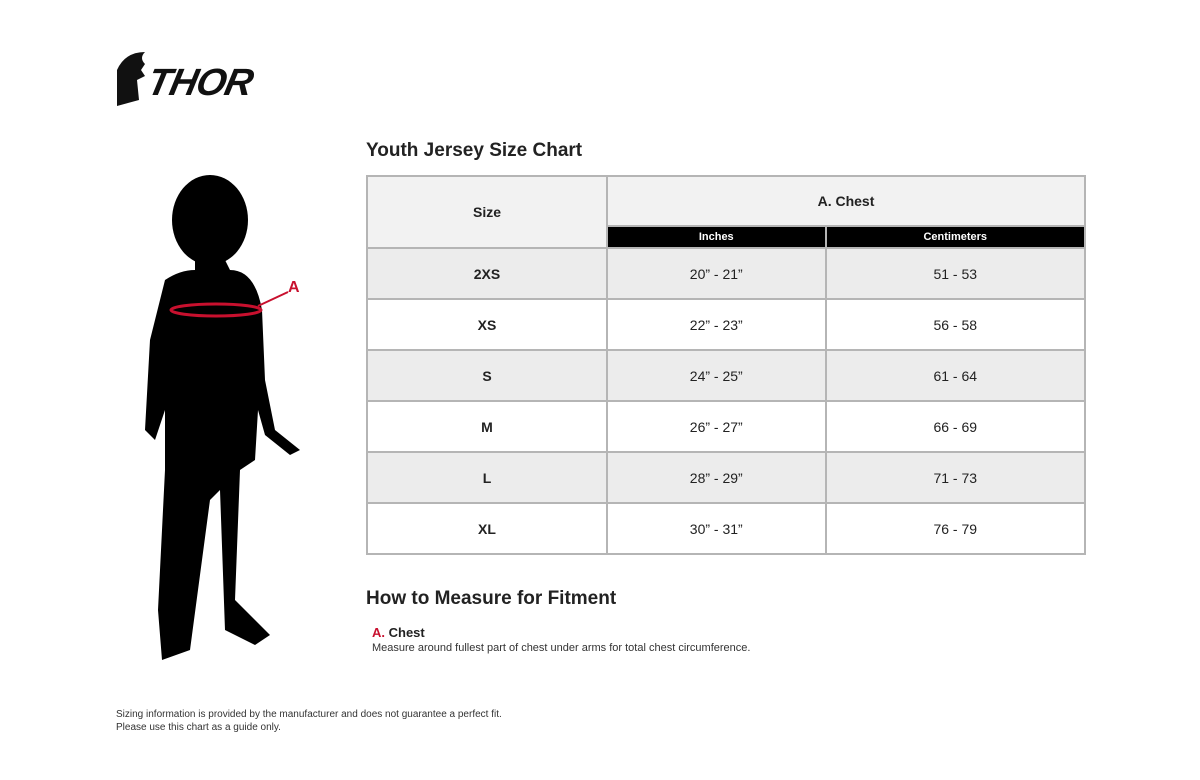  What do you see at coordinates (487, 273) in the screenshot?
I see `size-cell: 2XS` at bounding box center [487, 273].